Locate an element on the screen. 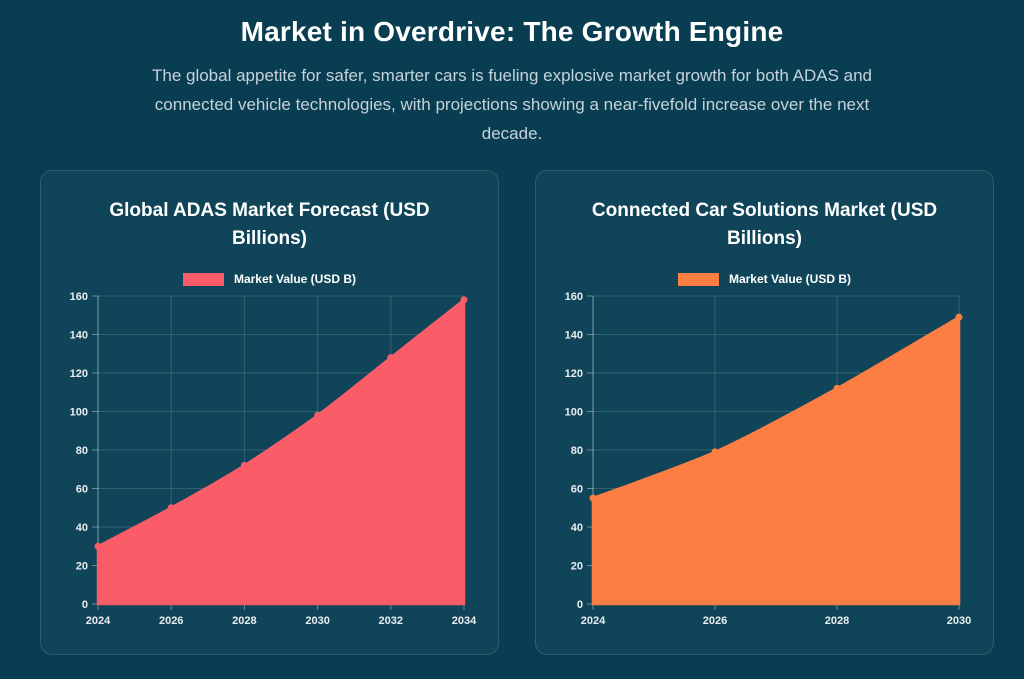  page-title: Market in Overdrive: The Growth Engine is located at coordinates (512, 31).